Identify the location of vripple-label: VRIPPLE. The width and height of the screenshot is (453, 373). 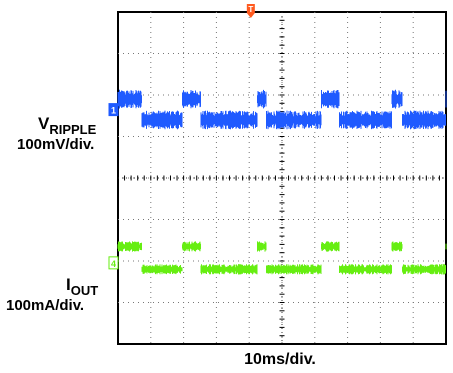
(67, 125).